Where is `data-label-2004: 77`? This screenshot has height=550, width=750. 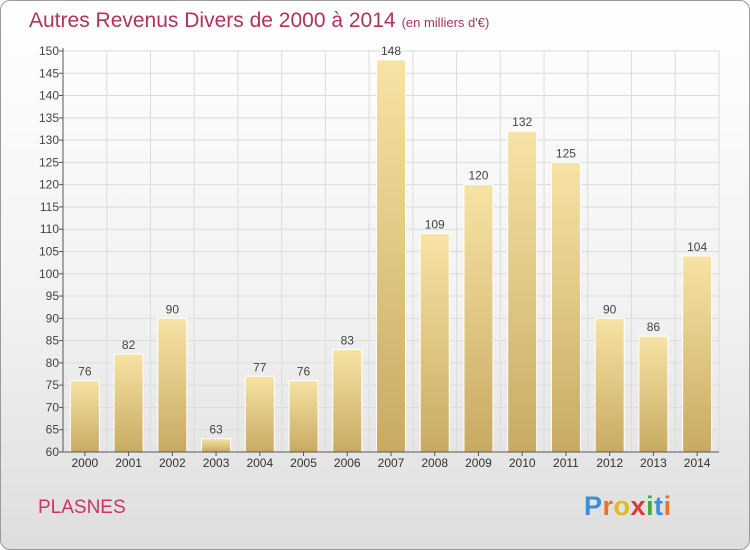 data-label-2004: 77 is located at coordinates (260, 367).